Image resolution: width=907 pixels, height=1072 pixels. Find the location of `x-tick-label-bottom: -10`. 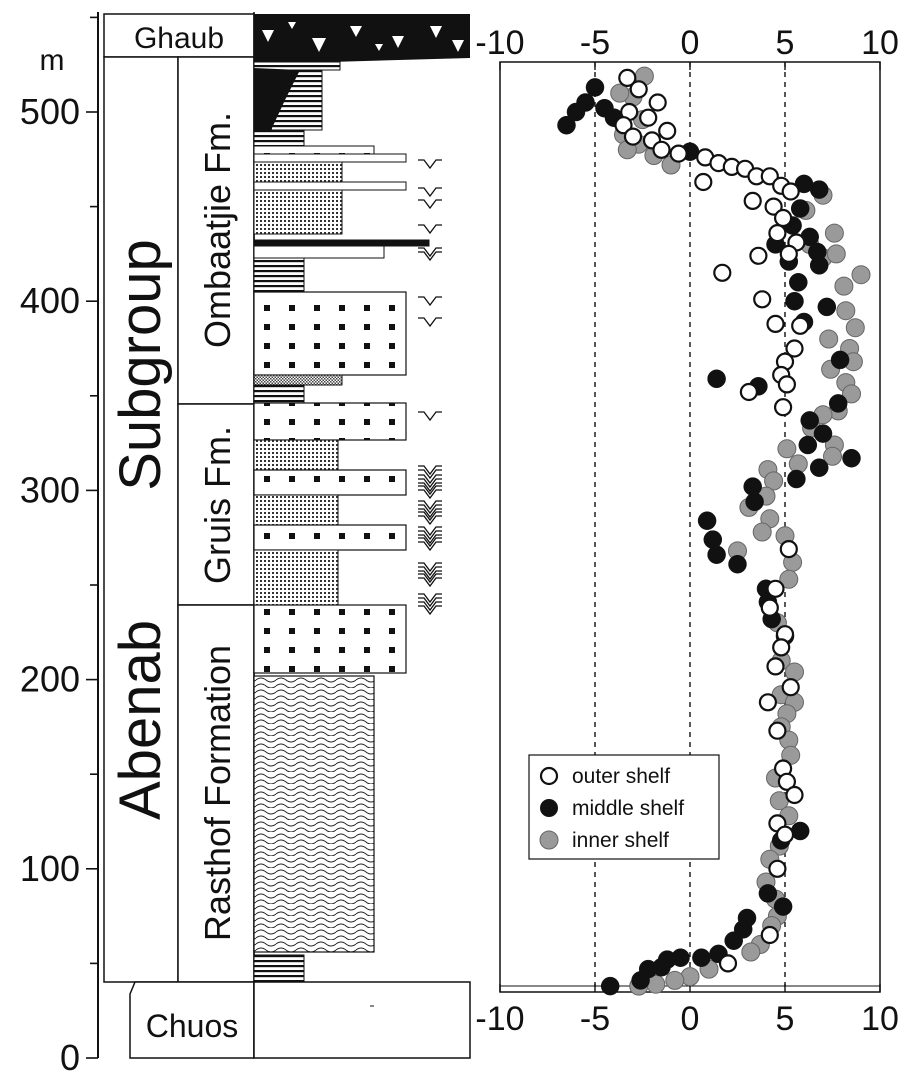

x-tick-label-bottom: -10 is located at coordinates (499, 1019).